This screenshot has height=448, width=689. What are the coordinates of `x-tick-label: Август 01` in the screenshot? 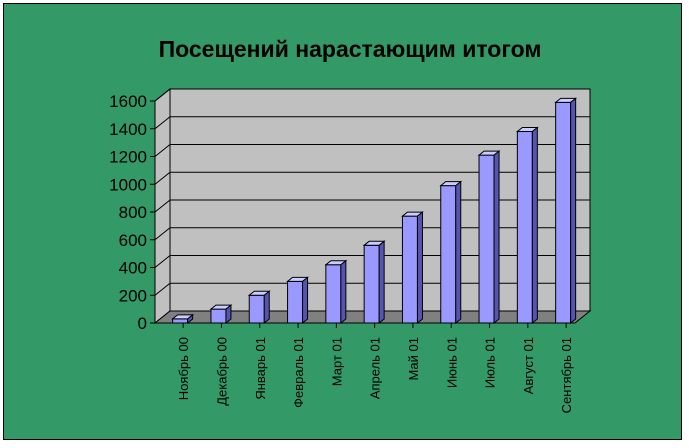 It's located at (528, 365).